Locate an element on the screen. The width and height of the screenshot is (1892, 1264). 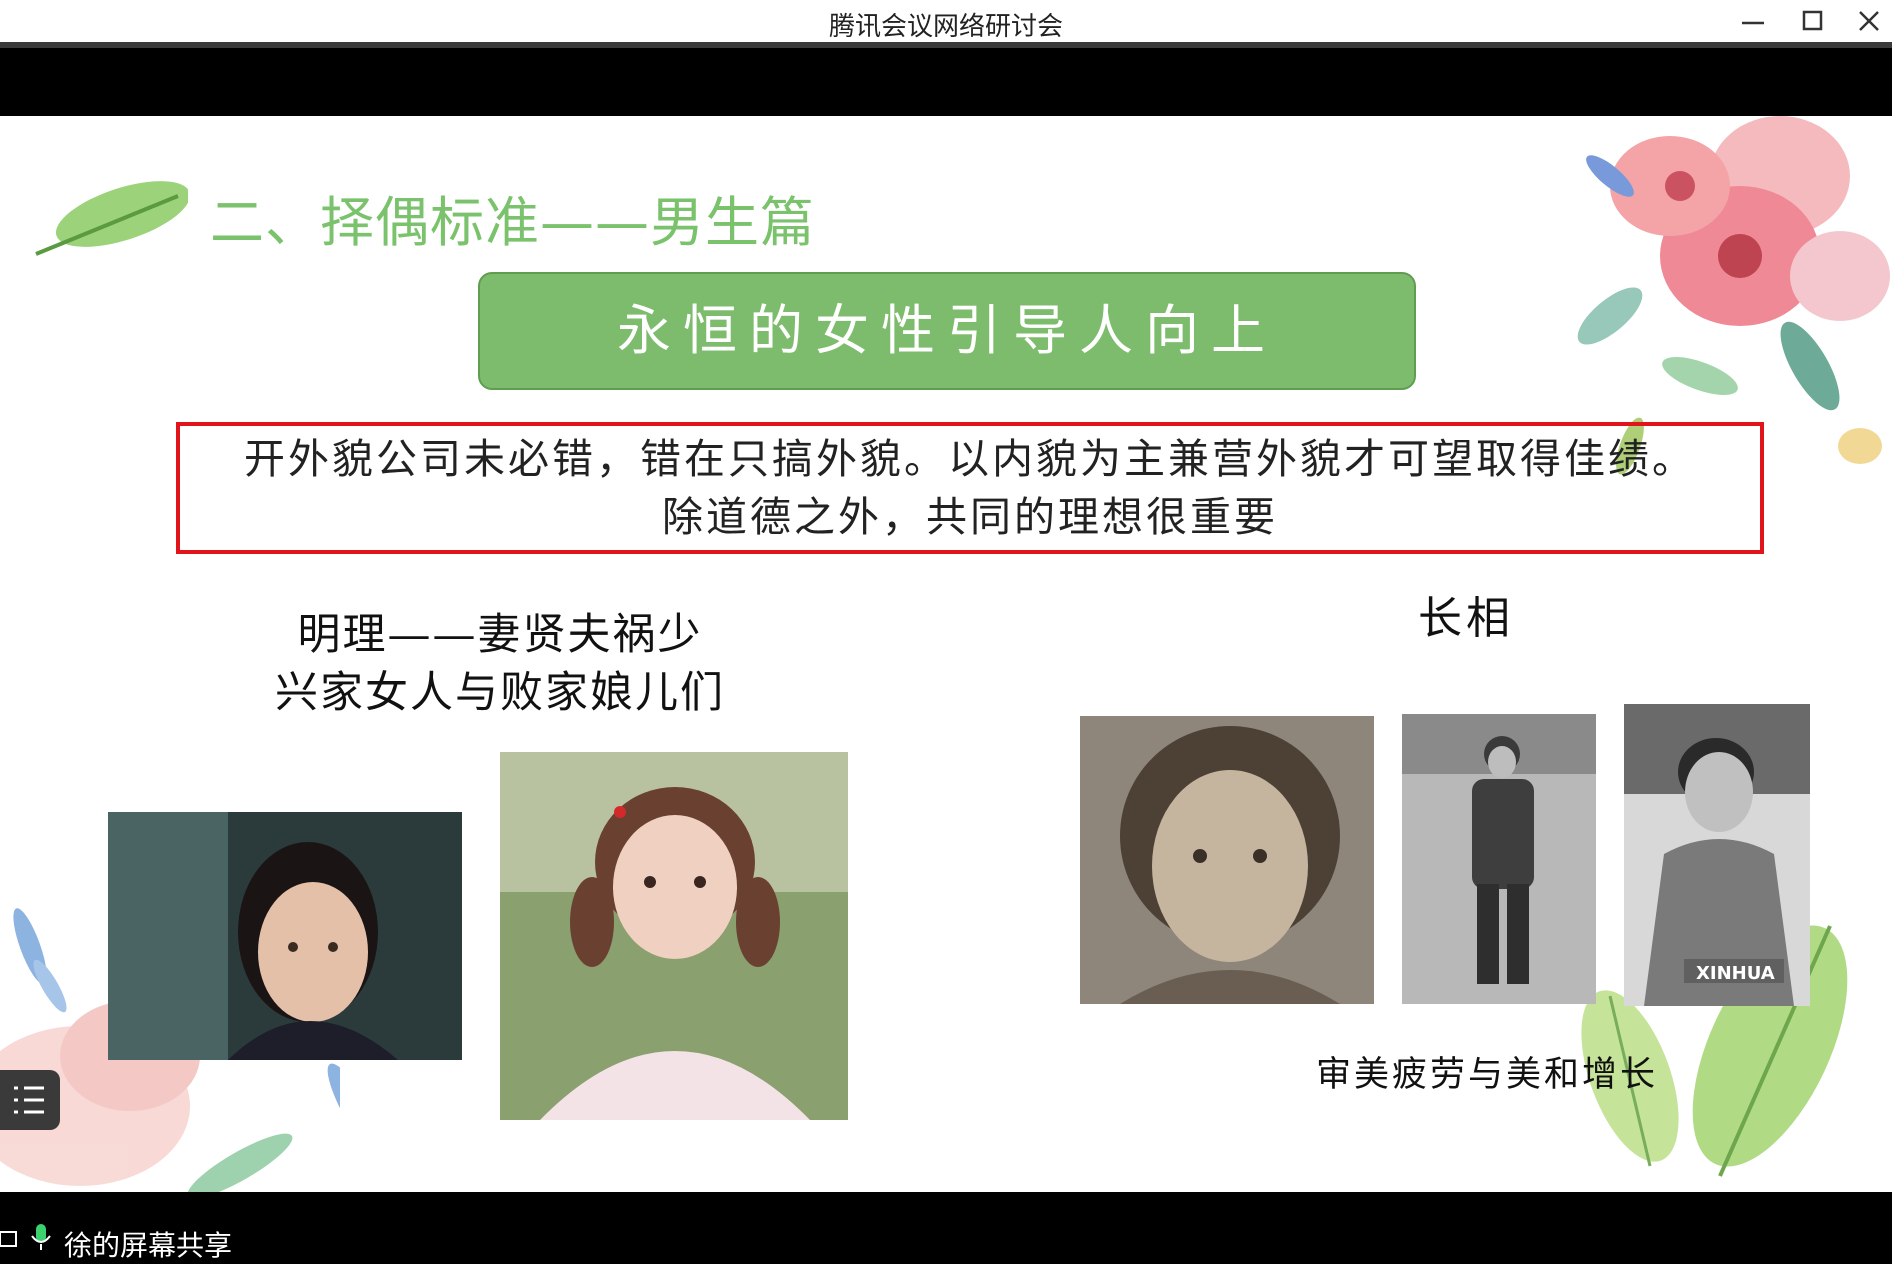
right-caption: 审美疲劳与美和增长 is located at coordinates (1487, 1075).